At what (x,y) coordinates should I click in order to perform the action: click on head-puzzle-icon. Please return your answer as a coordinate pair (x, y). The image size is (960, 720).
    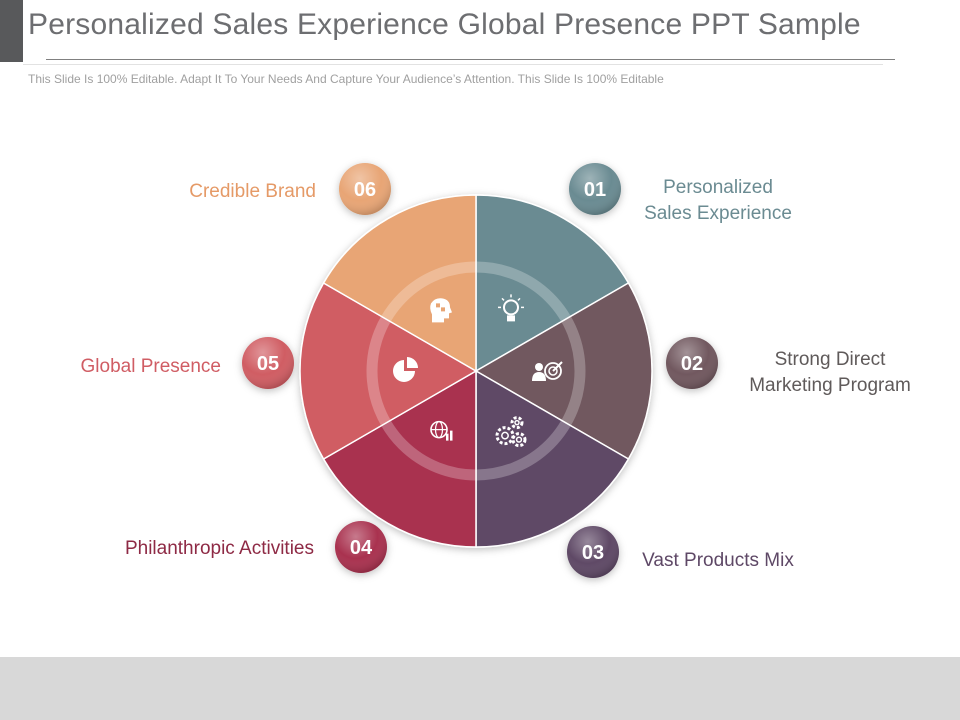
    Looking at the image, I should click on (441, 310).